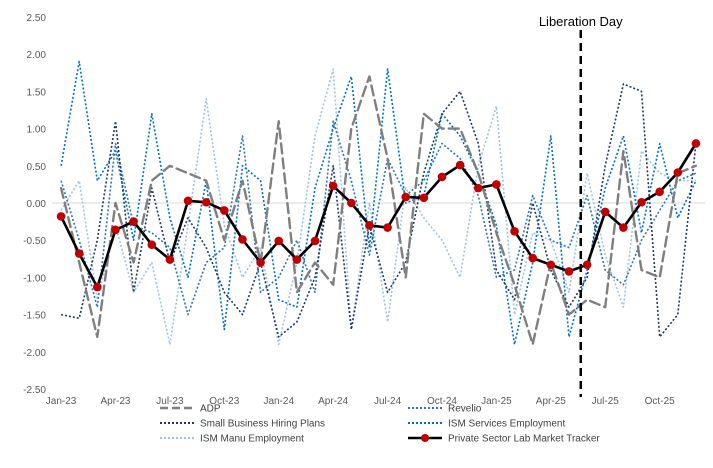  What do you see at coordinates (278, 401) in the screenshot?
I see `x-tick-label: Jan-24` at bounding box center [278, 401].